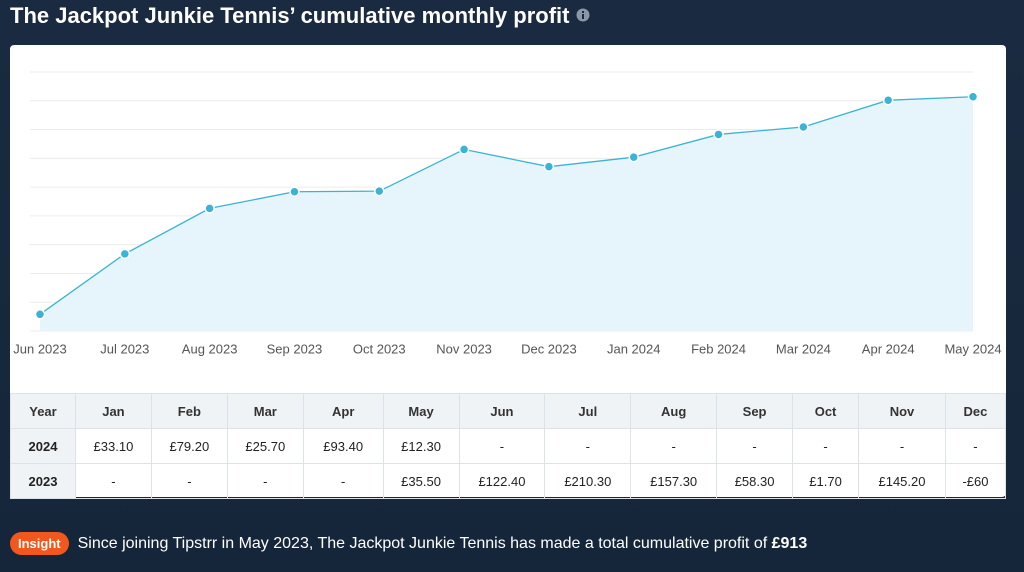 This screenshot has height=572, width=1024. What do you see at coordinates (379, 348) in the screenshot?
I see `x-tick-label: Oct 2023` at bounding box center [379, 348].